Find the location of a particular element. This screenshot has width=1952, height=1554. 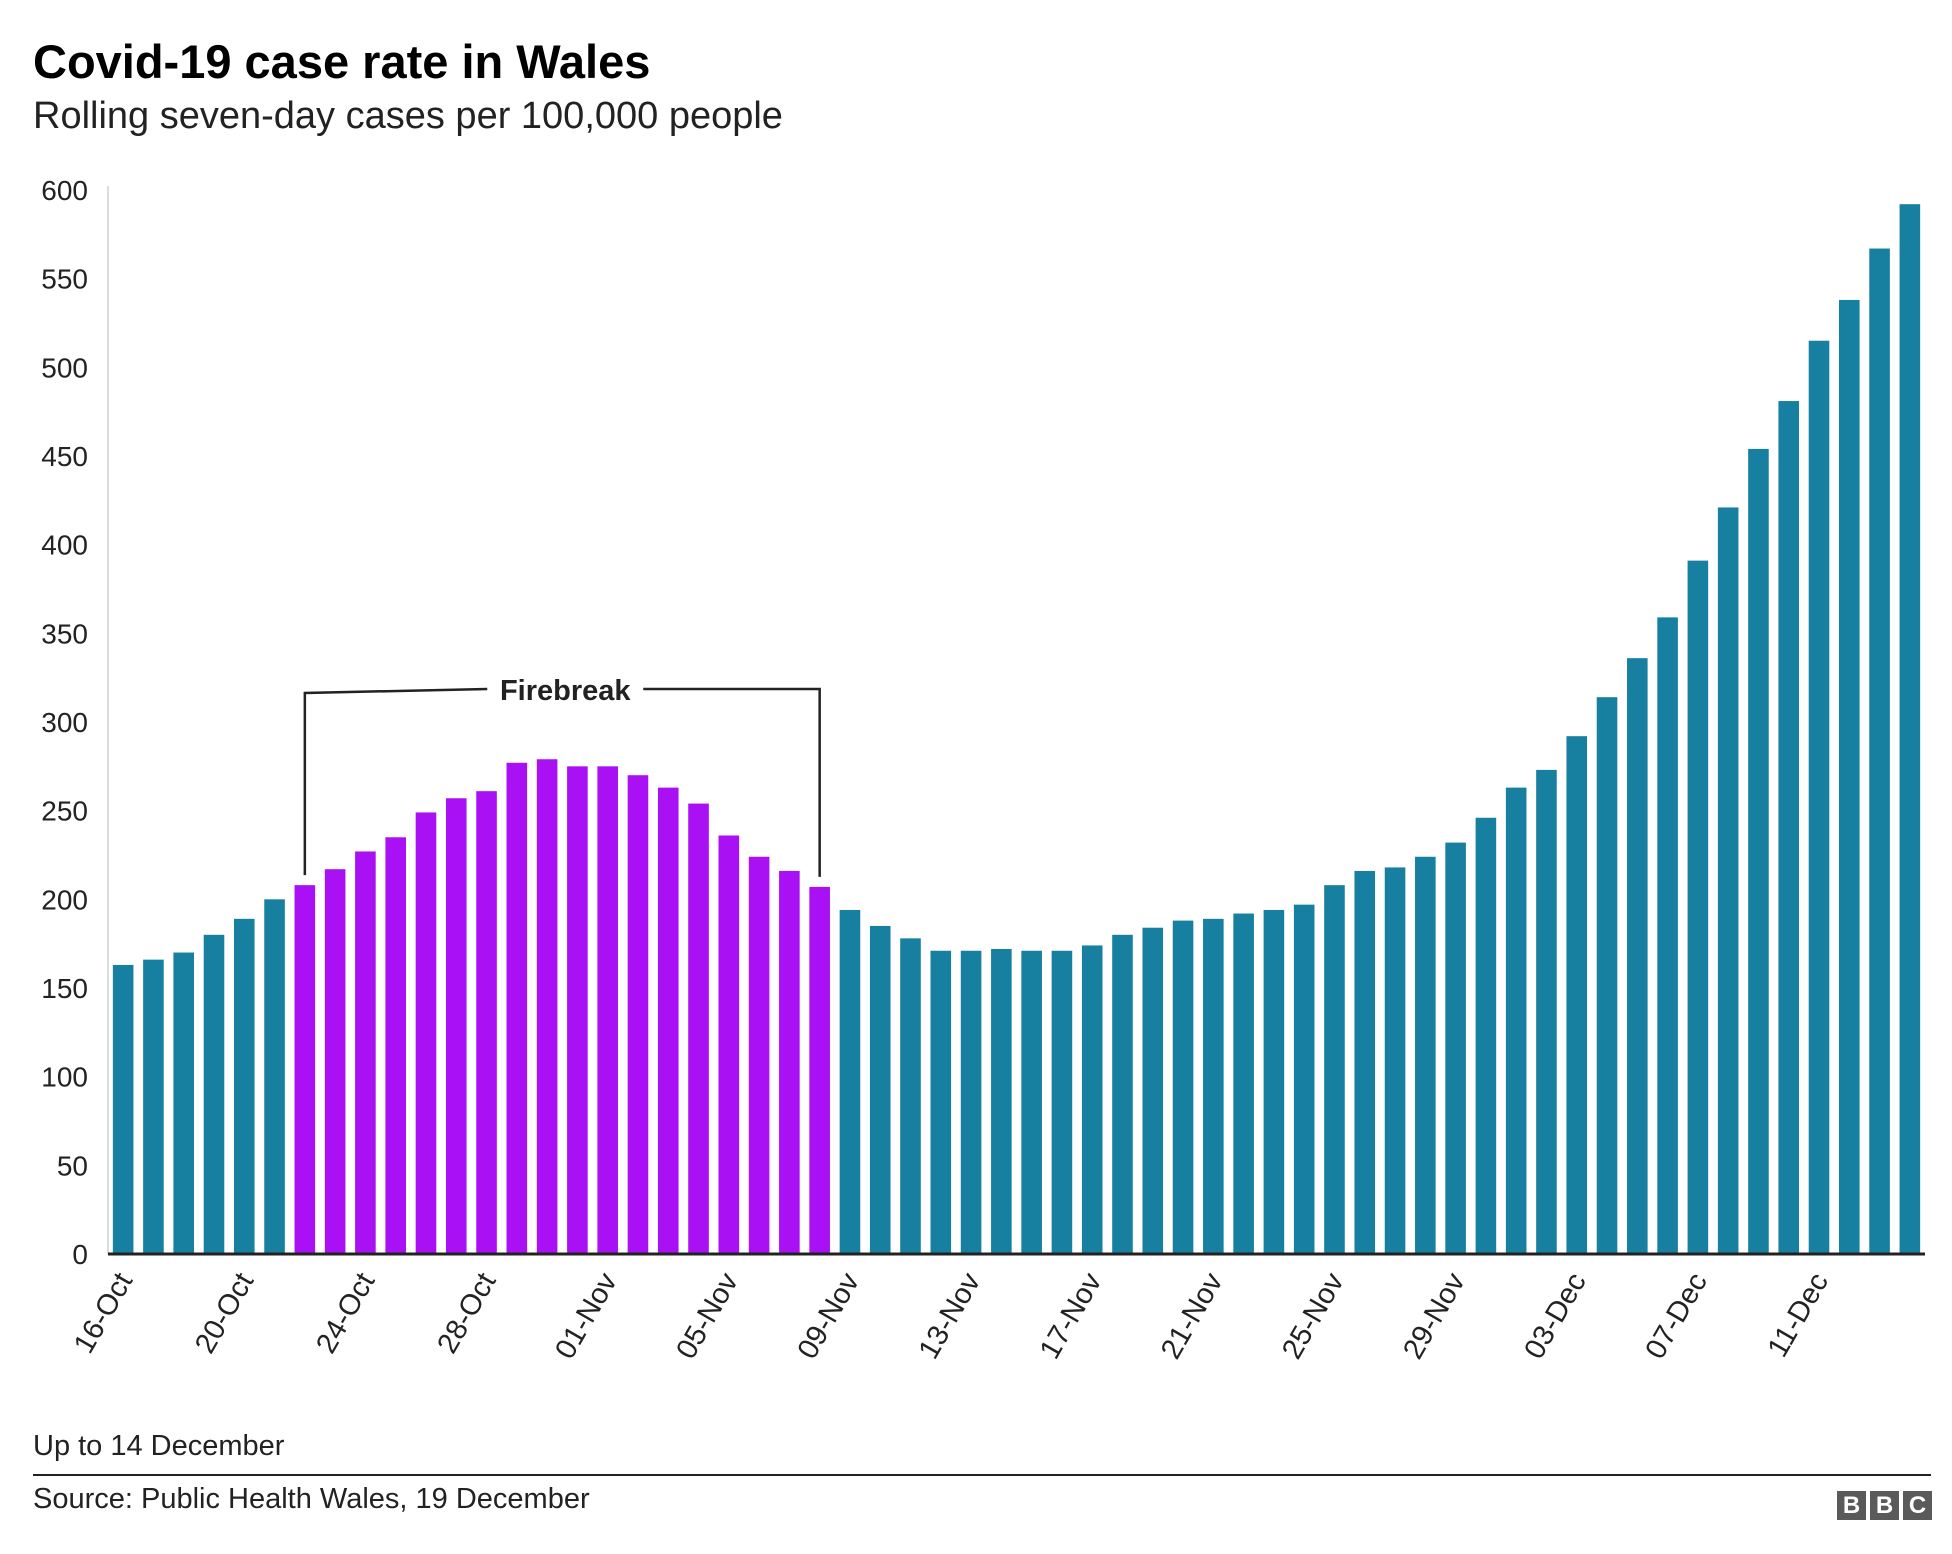

x-tick-label-29-Nov: 29-Nov is located at coordinates (1434, 1315).